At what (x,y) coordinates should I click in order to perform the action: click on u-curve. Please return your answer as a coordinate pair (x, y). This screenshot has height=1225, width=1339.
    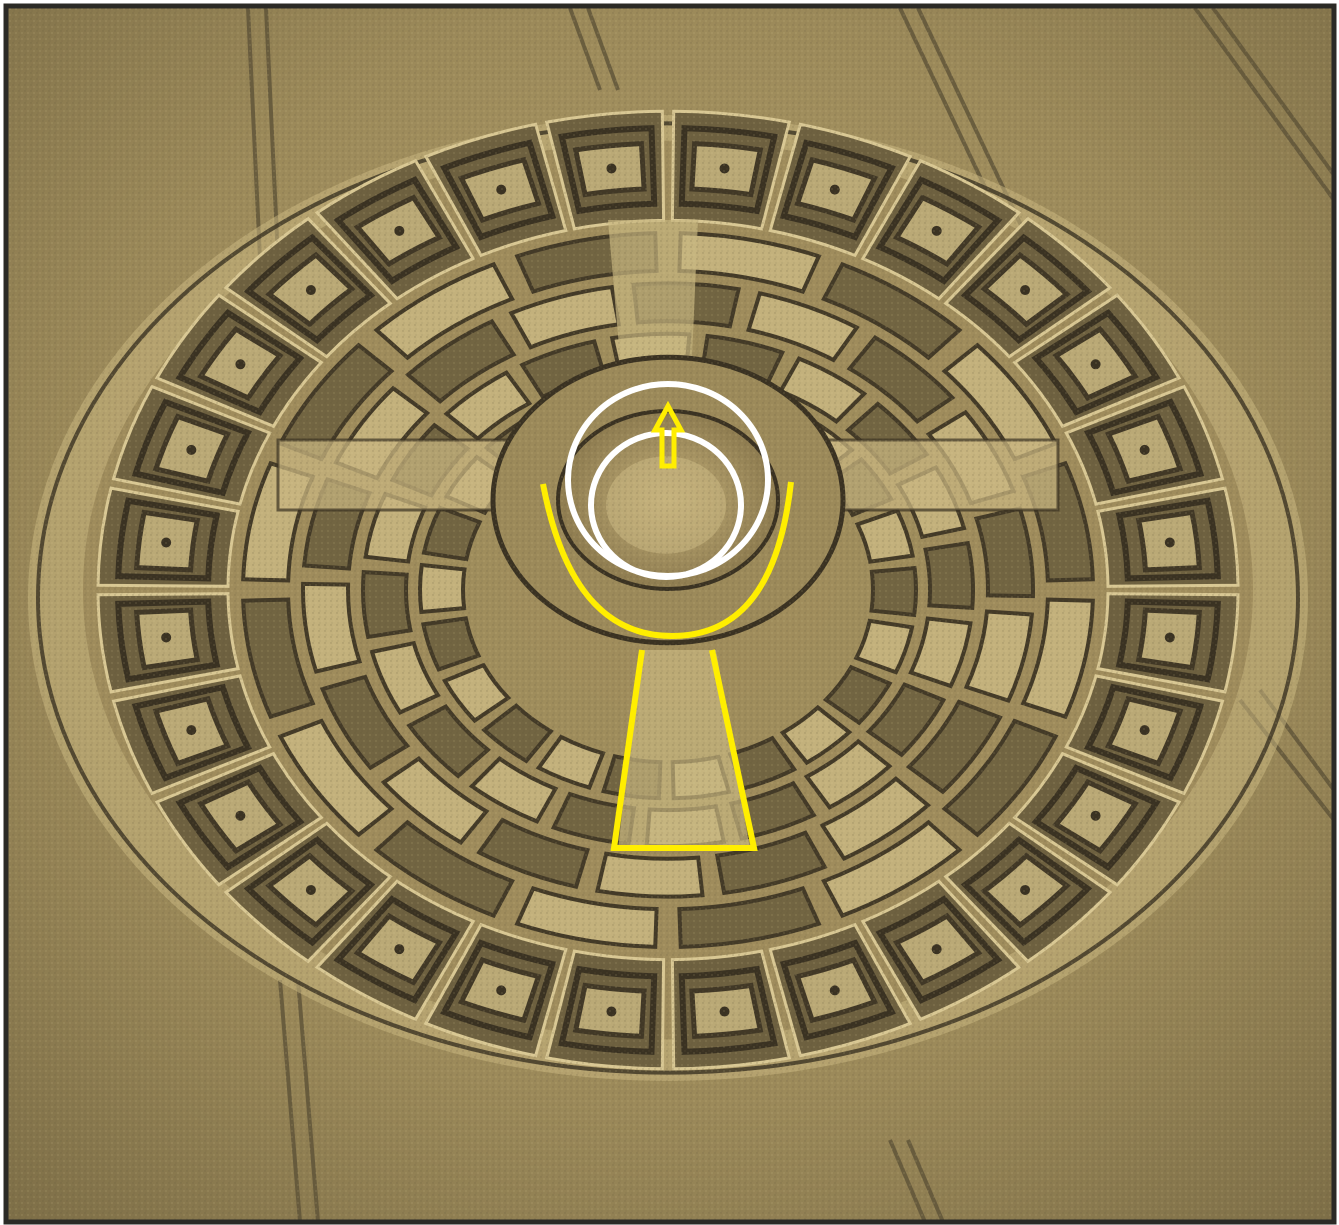
    Looking at the image, I should click on (667, 560).